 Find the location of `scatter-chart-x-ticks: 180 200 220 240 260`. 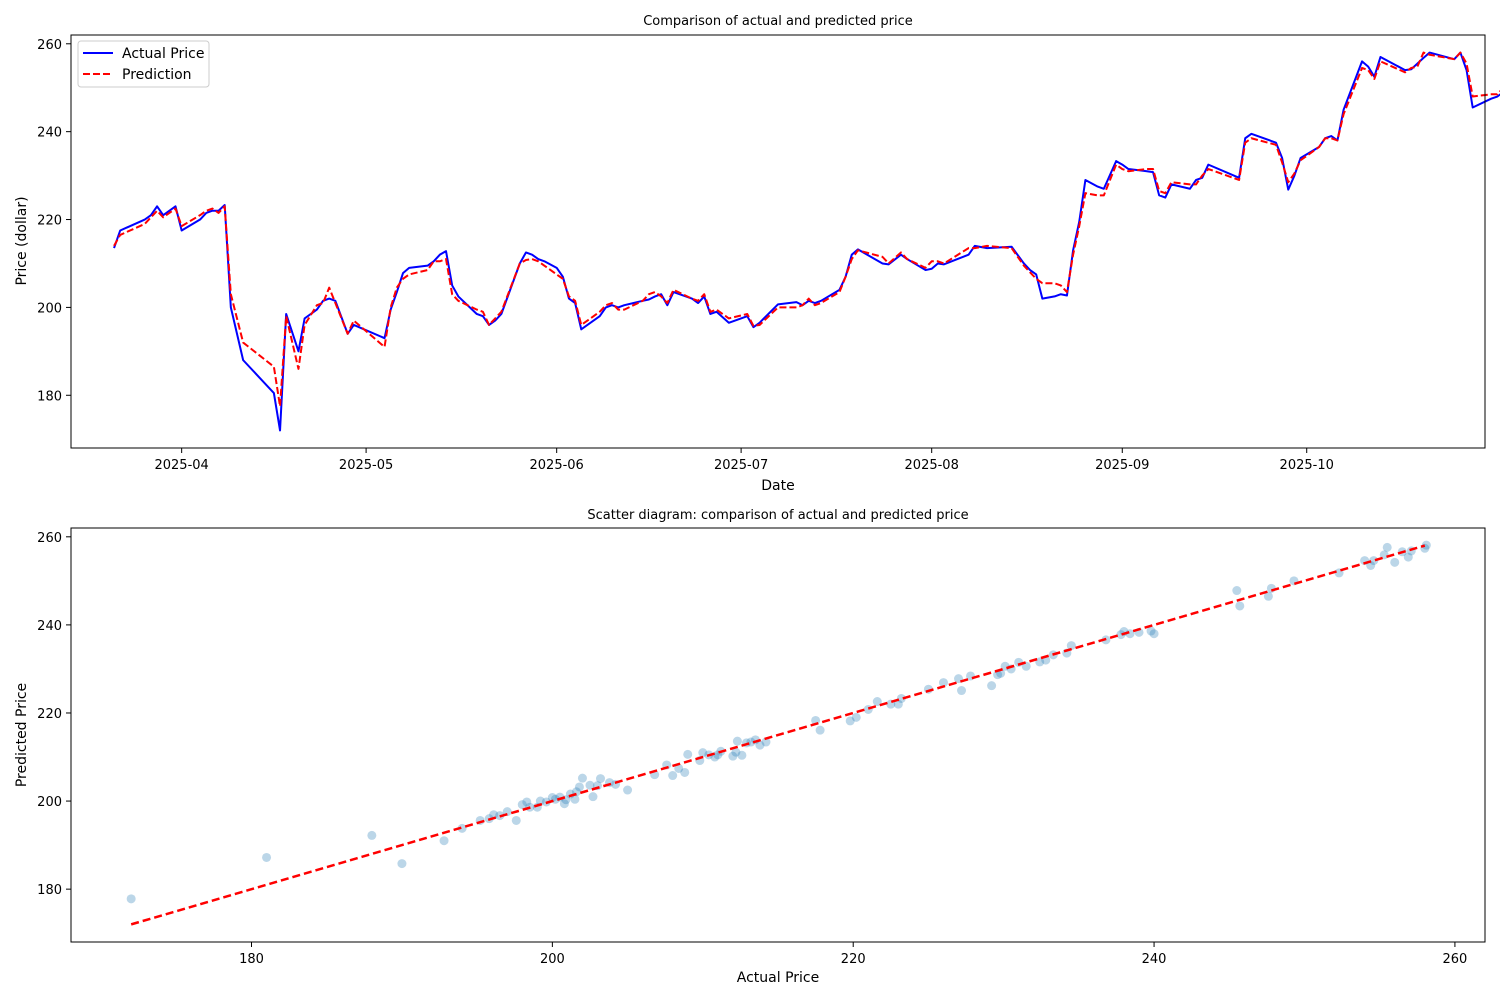

scatter-chart-x-ticks: 180 200 220 240 260 is located at coordinates (853, 954).